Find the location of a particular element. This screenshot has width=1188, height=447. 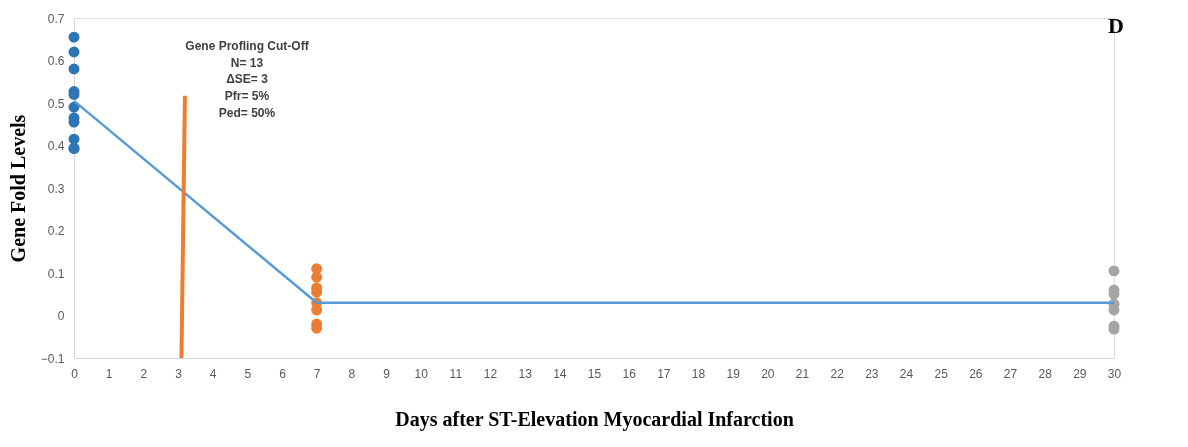

x-tick-label: 19 is located at coordinates (733, 373).